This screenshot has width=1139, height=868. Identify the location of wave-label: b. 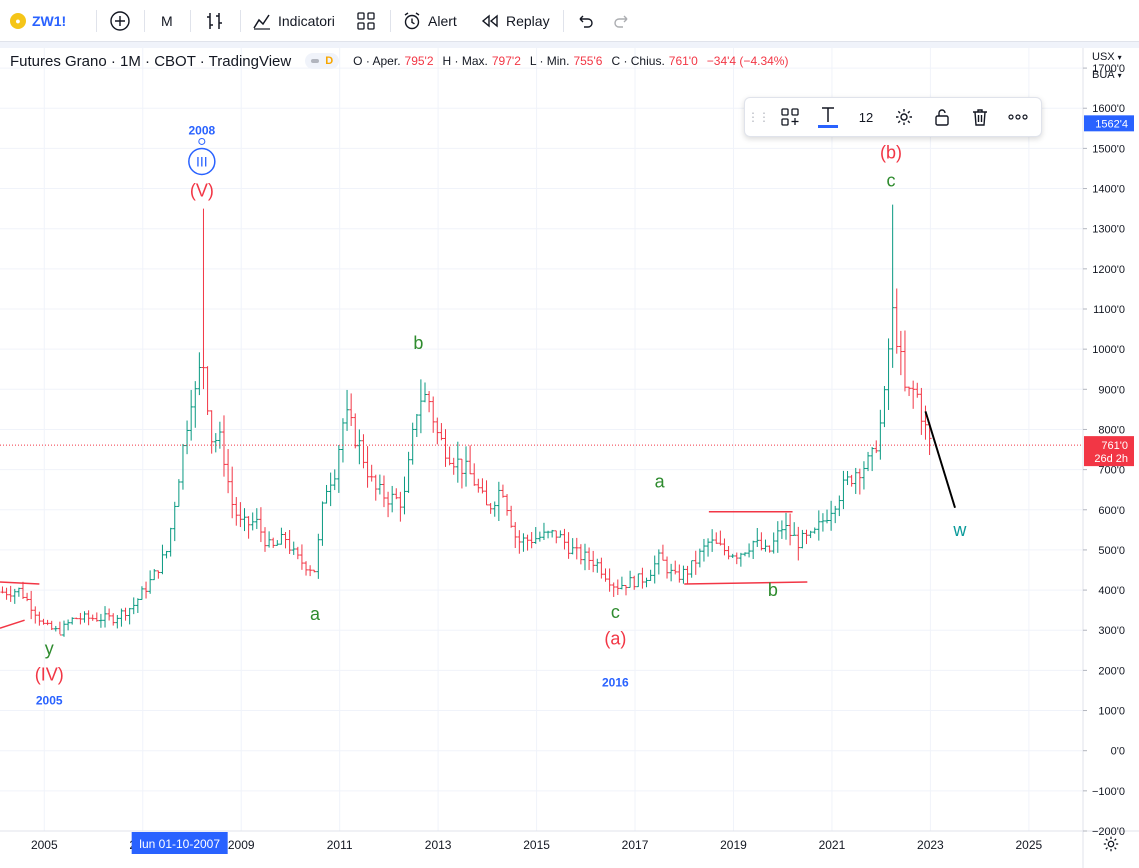
(773, 590).